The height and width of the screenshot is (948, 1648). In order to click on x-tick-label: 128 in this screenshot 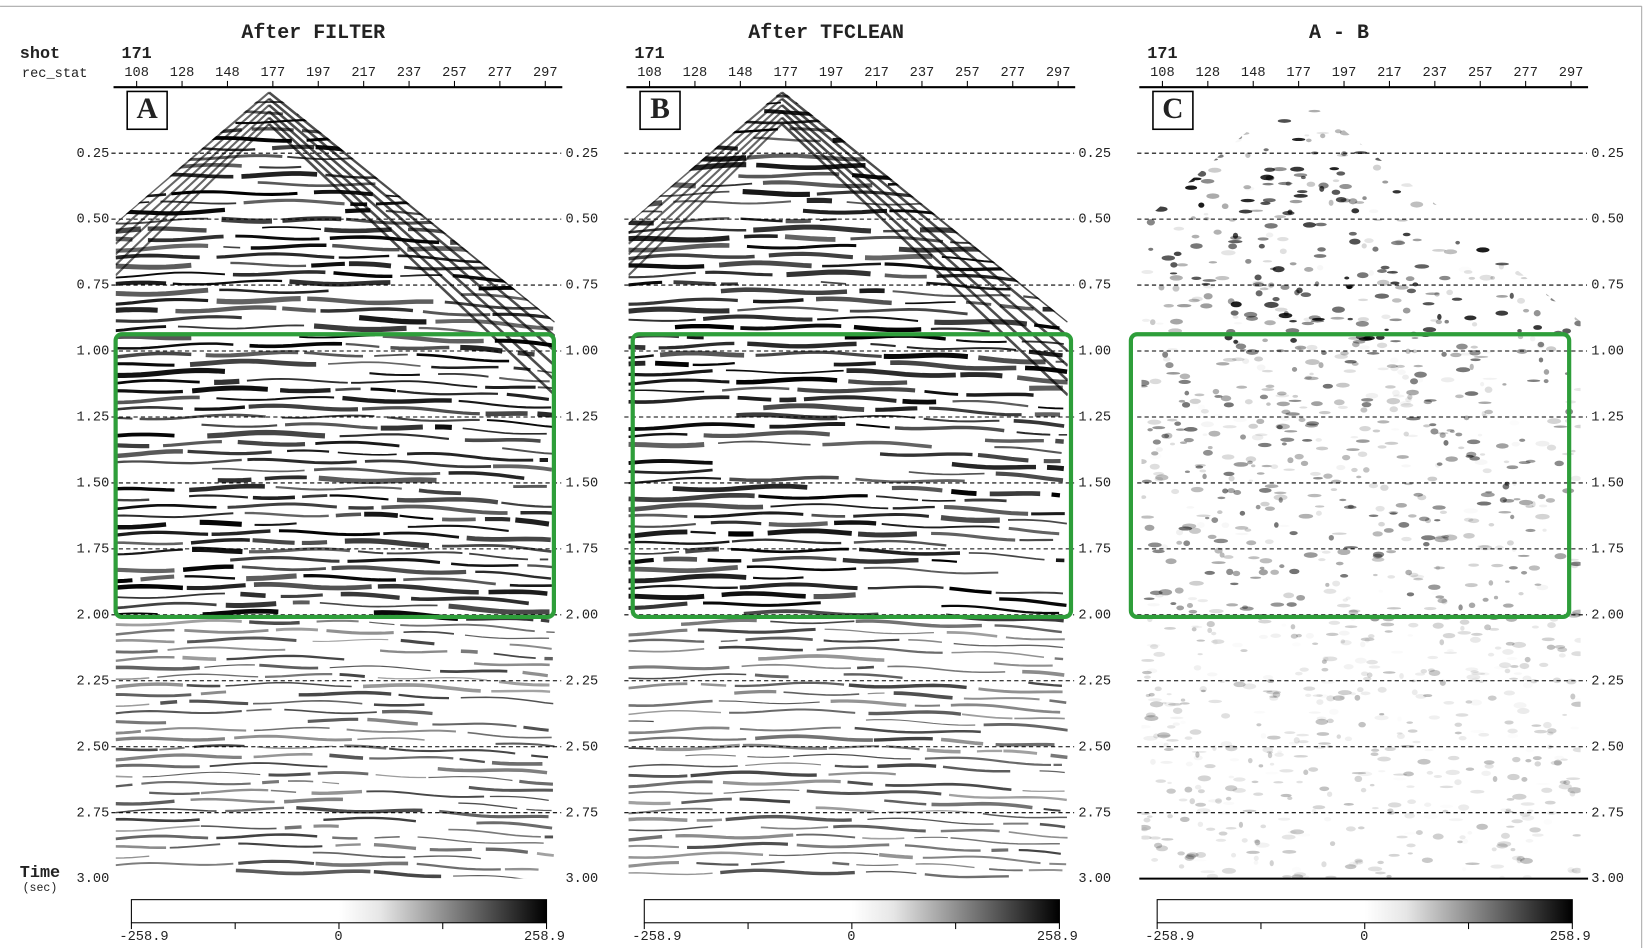, I will do `click(1208, 73)`.